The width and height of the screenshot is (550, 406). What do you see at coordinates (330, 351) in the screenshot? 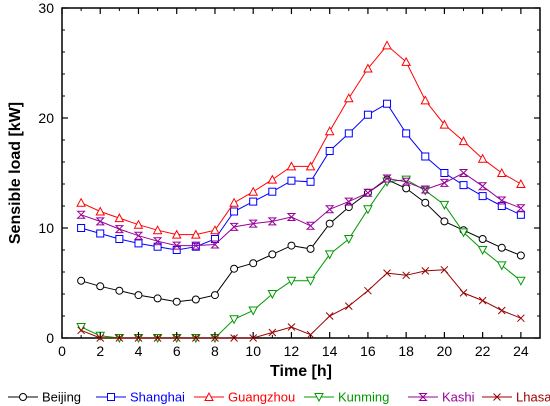
I see `x-tick-label: 14` at bounding box center [330, 351].